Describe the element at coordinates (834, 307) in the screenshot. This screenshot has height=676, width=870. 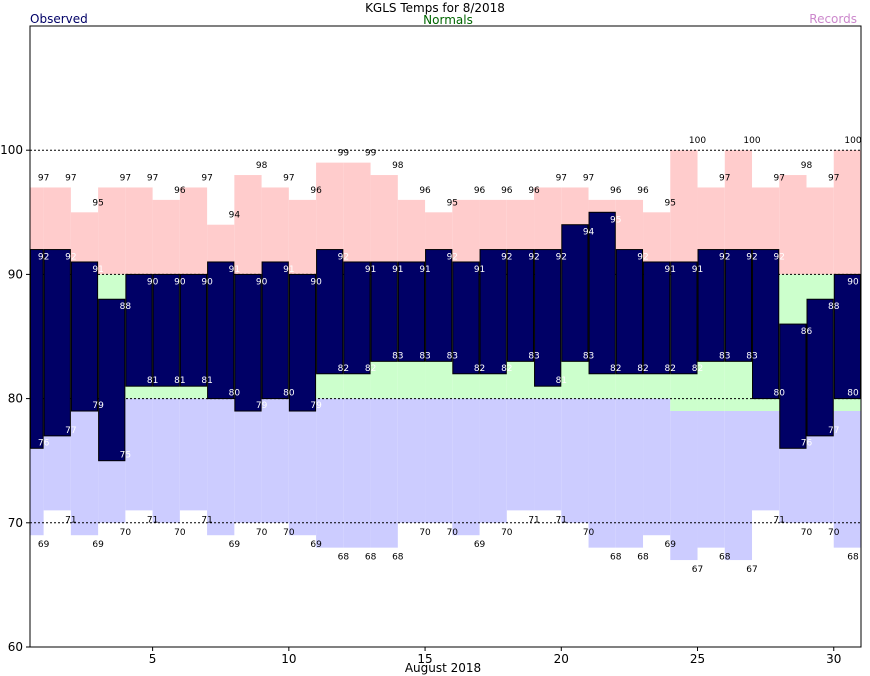
I see `observed-high-label: 88` at that location.